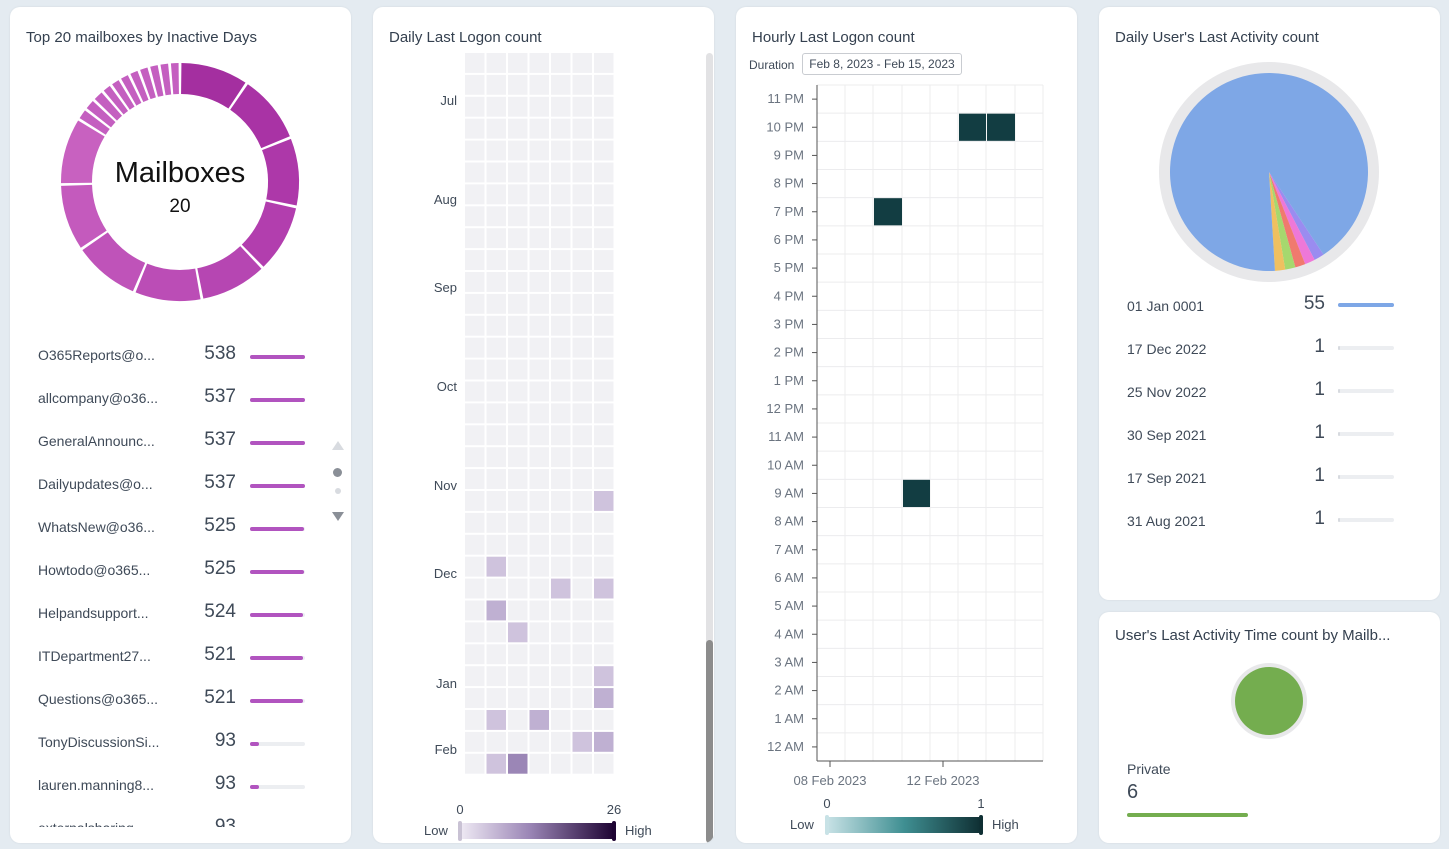  What do you see at coordinates (180, 398) in the screenshot?
I see `mailbox-row: allcompany@o36... 537` at bounding box center [180, 398].